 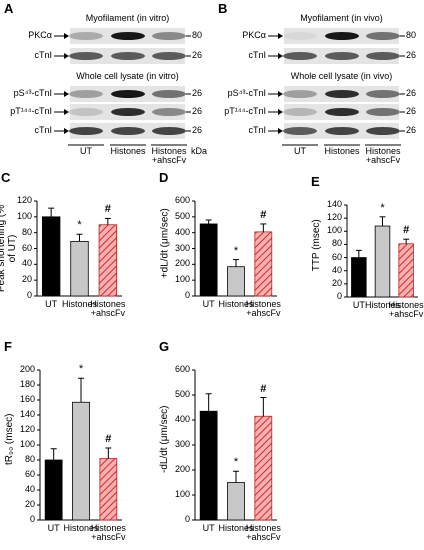 What do you see at coordinates (341, 18) in the screenshot?
I see `section-title: Myofilament (in vivo)` at bounding box center [341, 18].